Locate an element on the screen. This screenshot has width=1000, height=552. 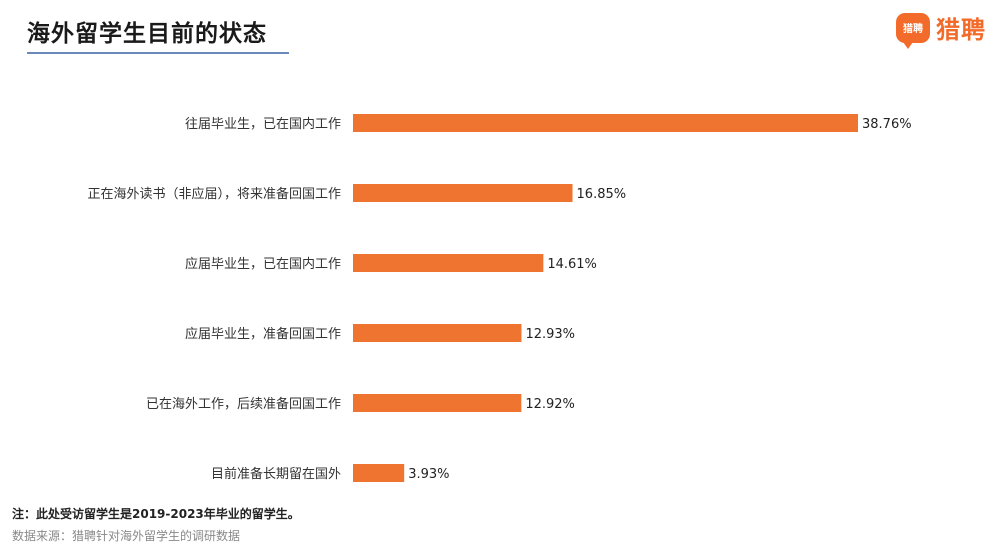
chart-title: 海外留学生目前的状态 is located at coordinates (147, 34).